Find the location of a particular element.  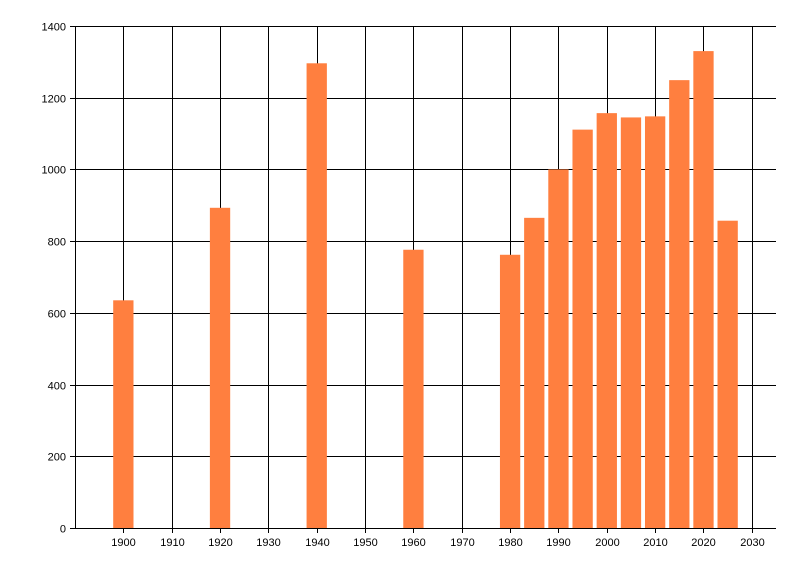

x-tick-label: 1910 is located at coordinates (172, 543).